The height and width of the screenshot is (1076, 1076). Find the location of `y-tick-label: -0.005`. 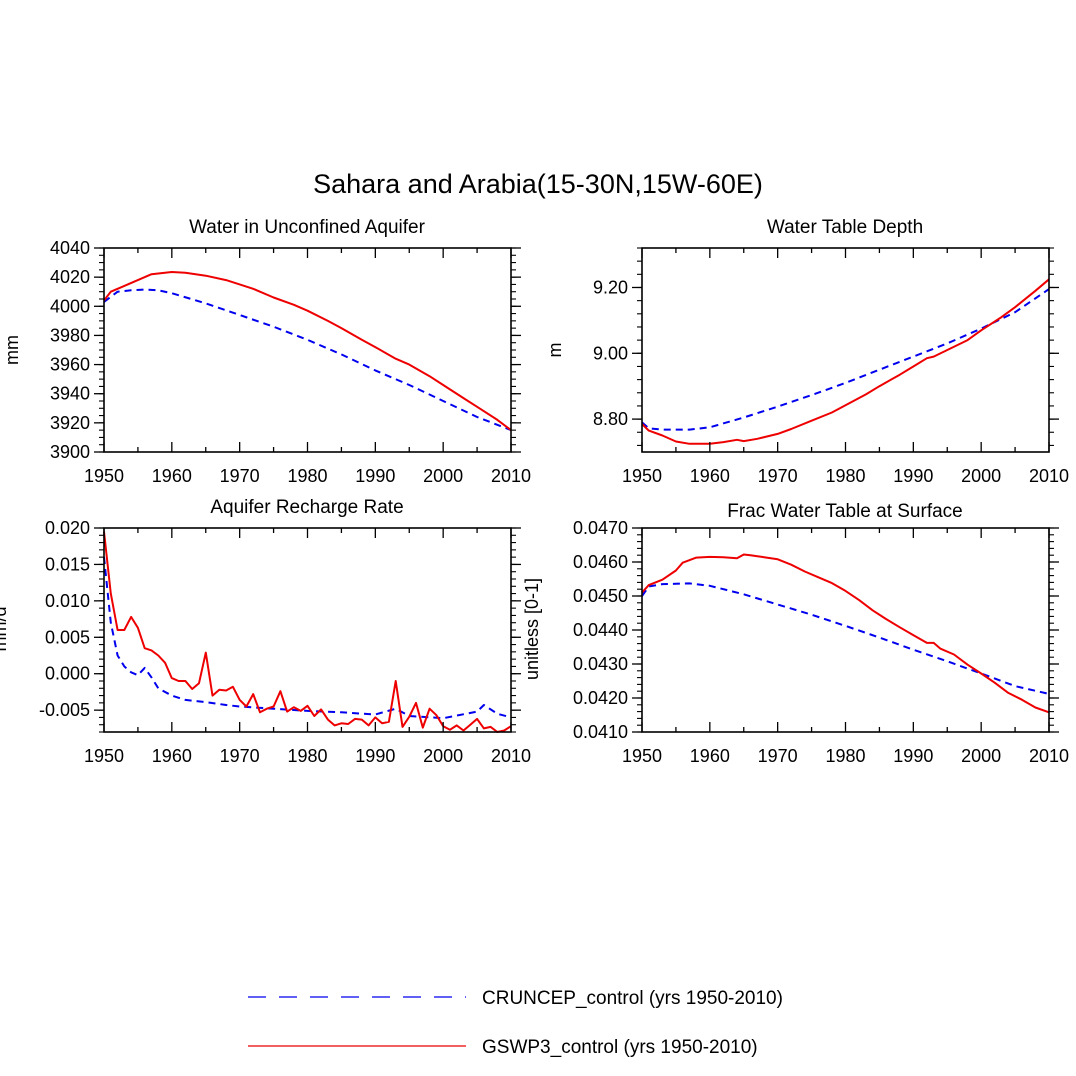

y-tick-label: -0.005 is located at coordinates (64, 710).